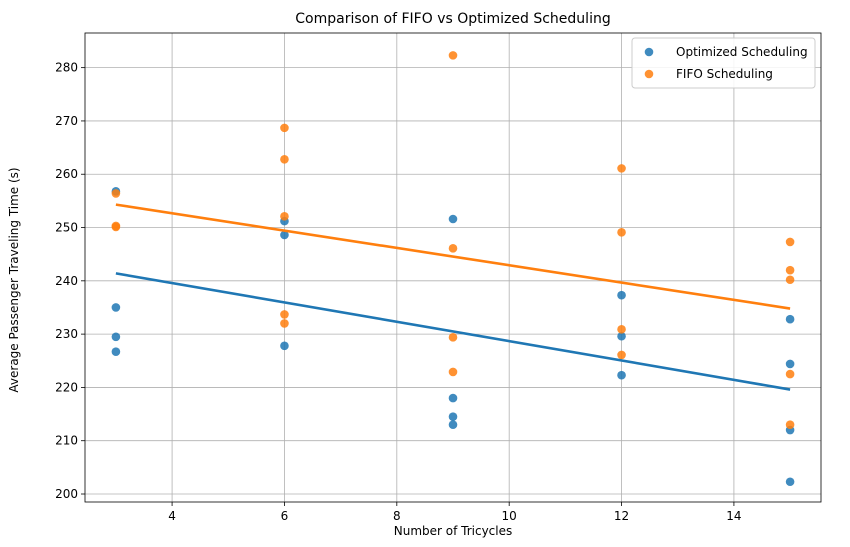 This screenshot has width=850, height=547. I want to click on y-tick-label: 240, so click(66, 281).